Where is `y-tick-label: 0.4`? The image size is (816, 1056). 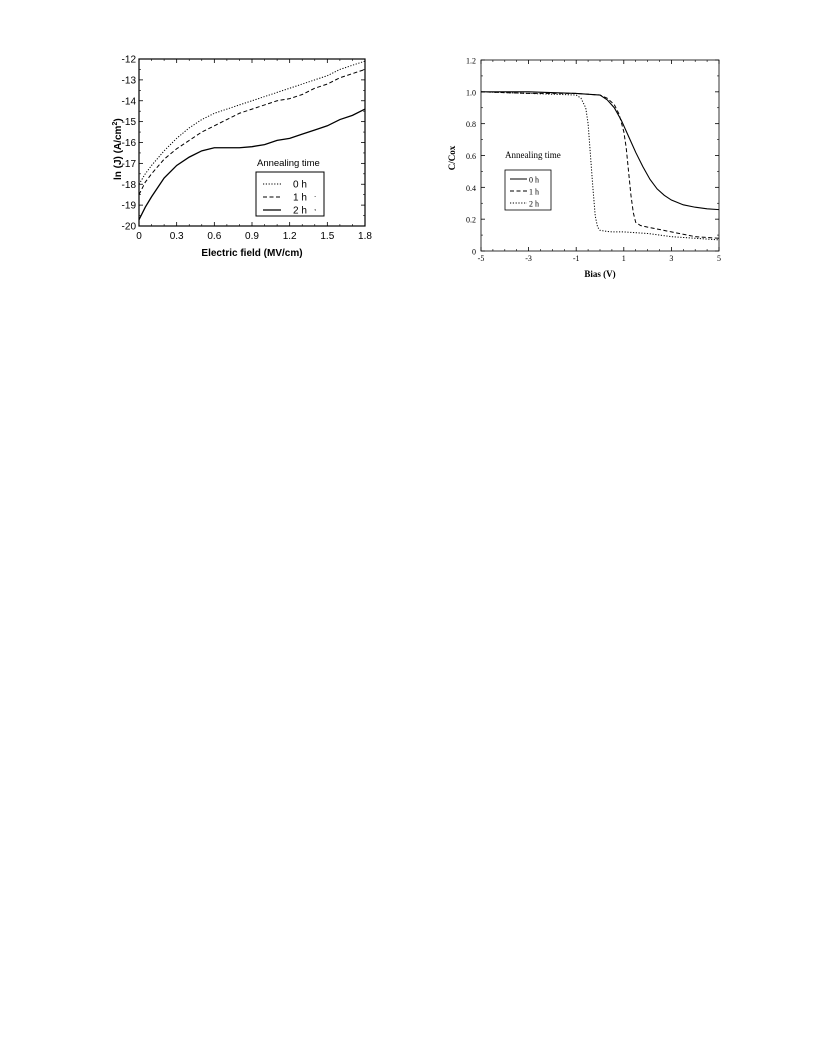 y-tick-label: 0.4 is located at coordinates (471, 188).